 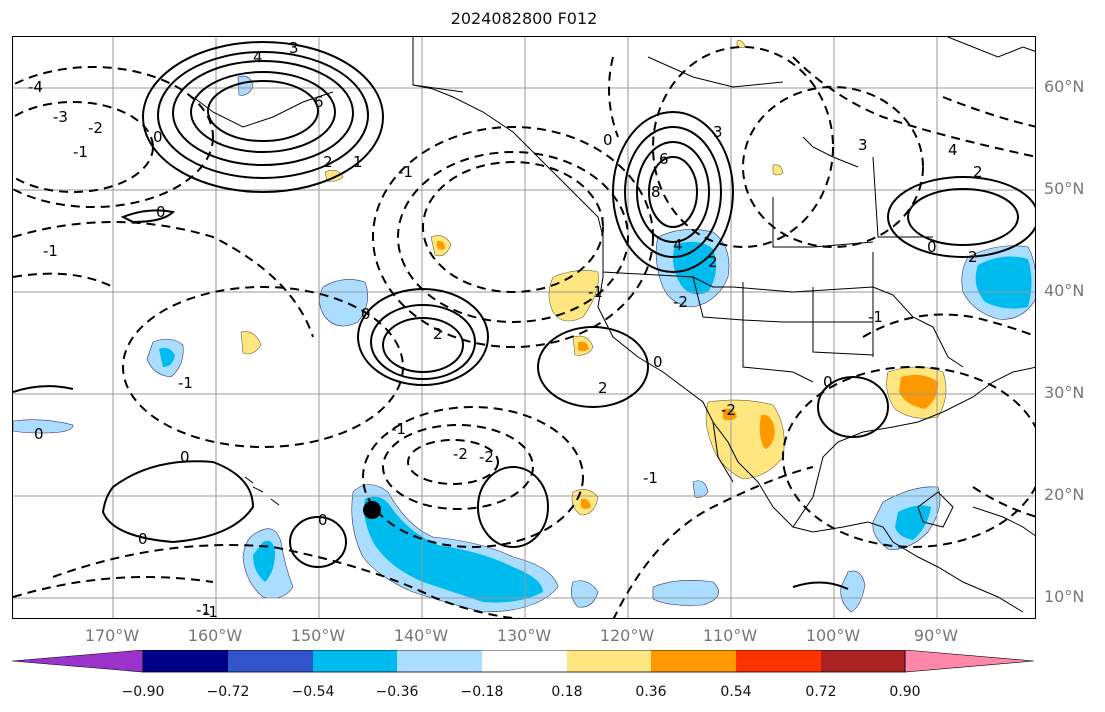 I want to click on contour-label: -4, so click(x=35, y=87).